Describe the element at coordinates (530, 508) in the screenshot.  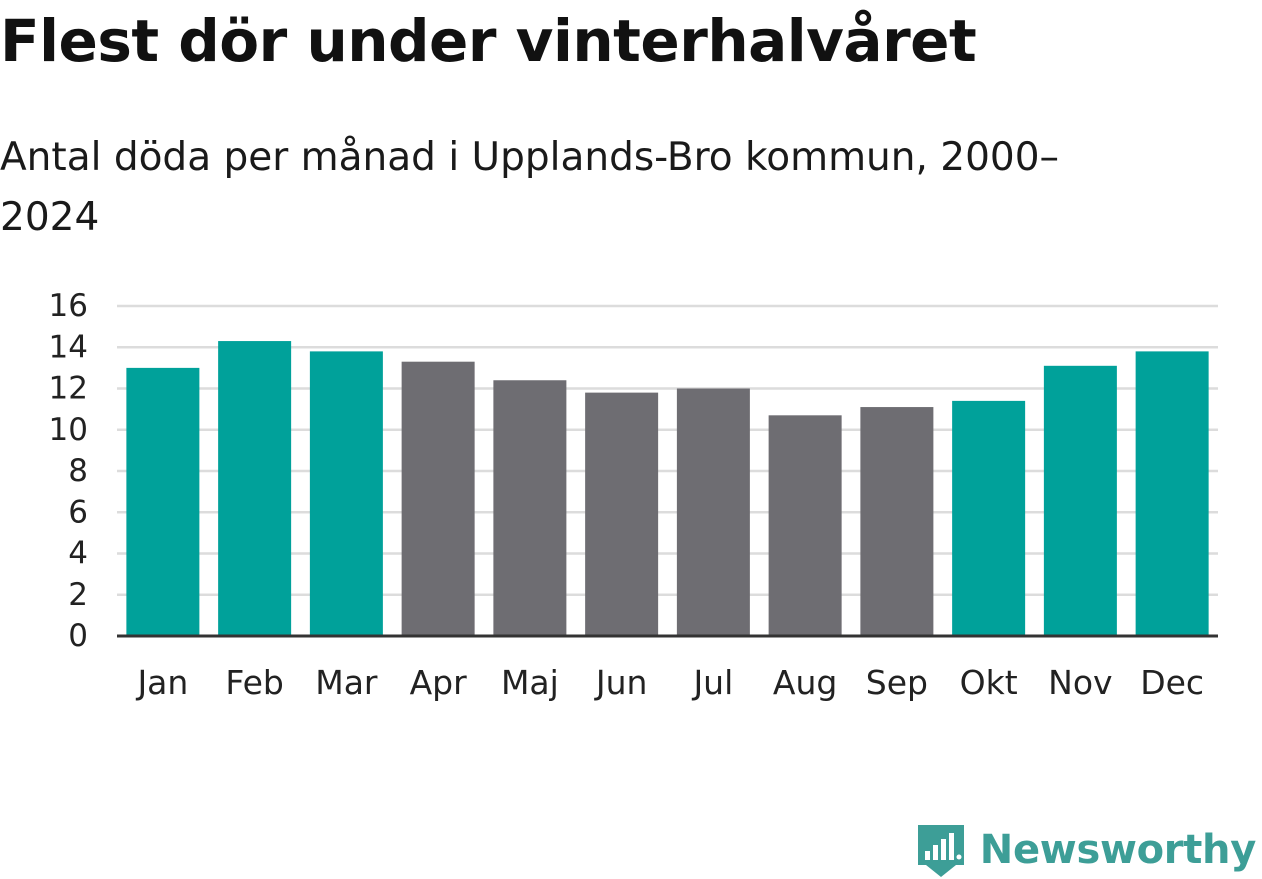
I see `bar-maj` at that location.